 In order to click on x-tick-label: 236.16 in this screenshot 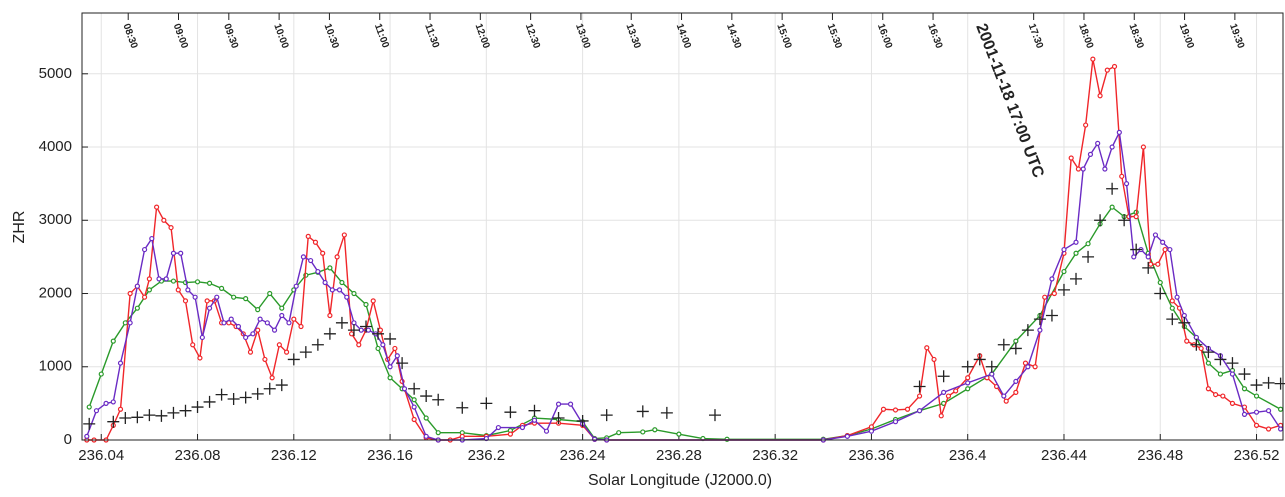, I will do `click(390, 455)`.